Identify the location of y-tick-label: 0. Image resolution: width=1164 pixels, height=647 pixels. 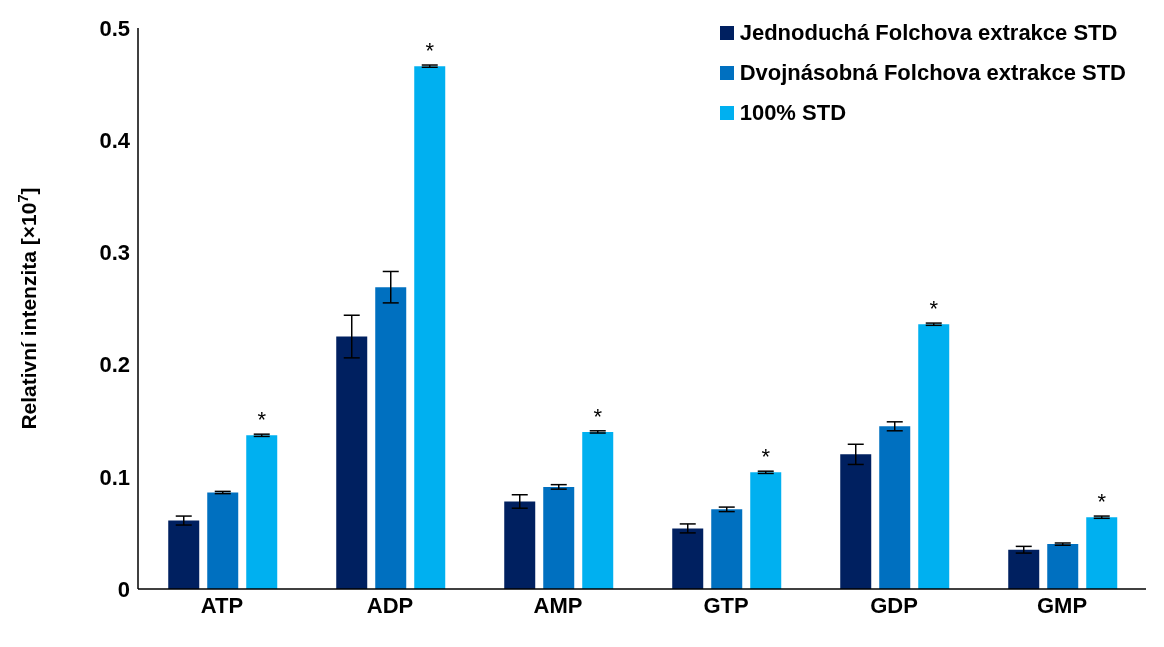
(123, 589).